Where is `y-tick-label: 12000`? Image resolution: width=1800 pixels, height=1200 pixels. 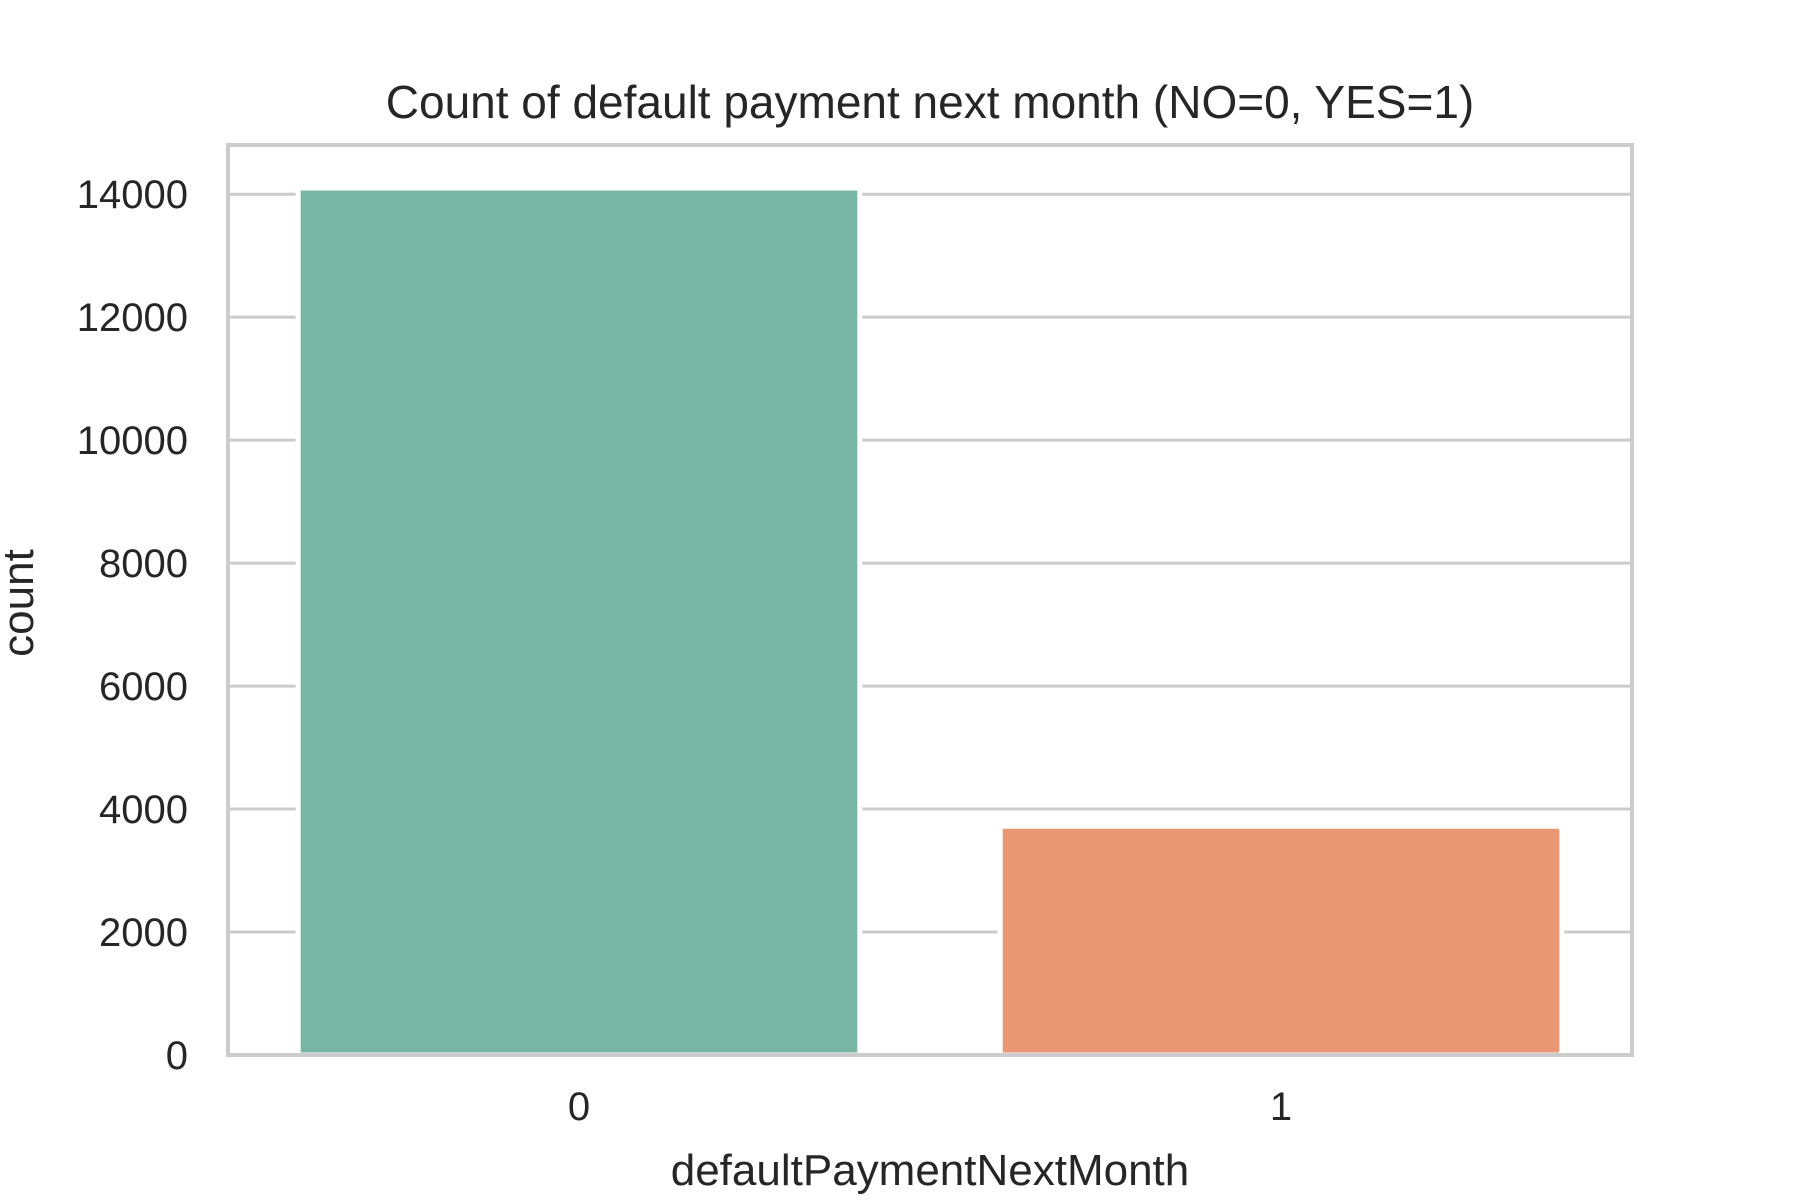 y-tick-label: 12000 is located at coordinates (132, 318).